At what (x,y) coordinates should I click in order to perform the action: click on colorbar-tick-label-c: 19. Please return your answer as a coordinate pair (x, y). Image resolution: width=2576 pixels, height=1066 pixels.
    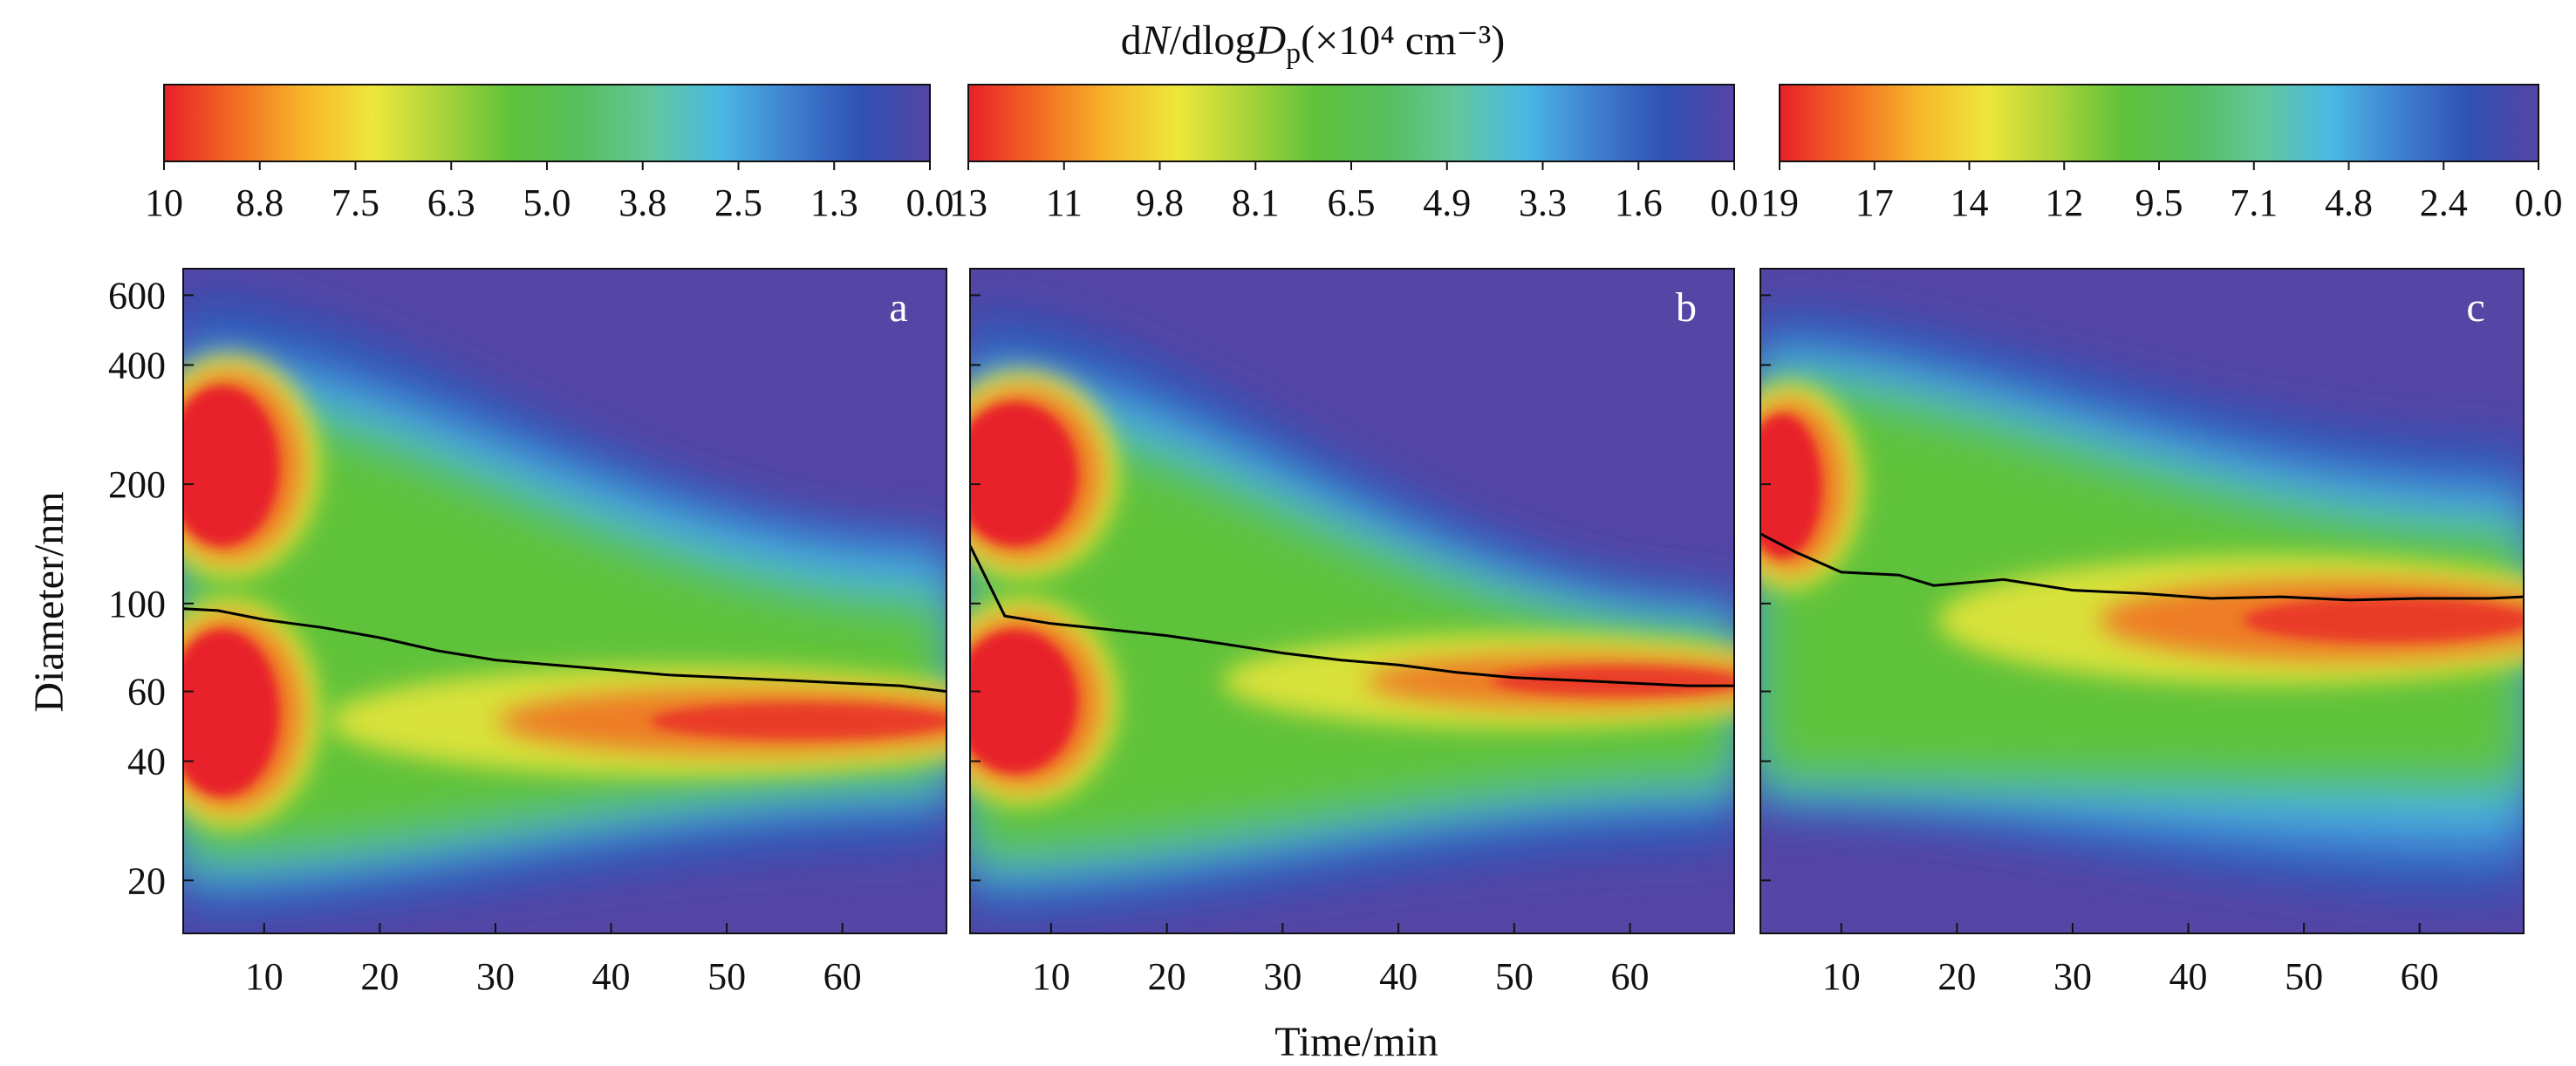
    Looking at the image, I should click on (1779, 202).